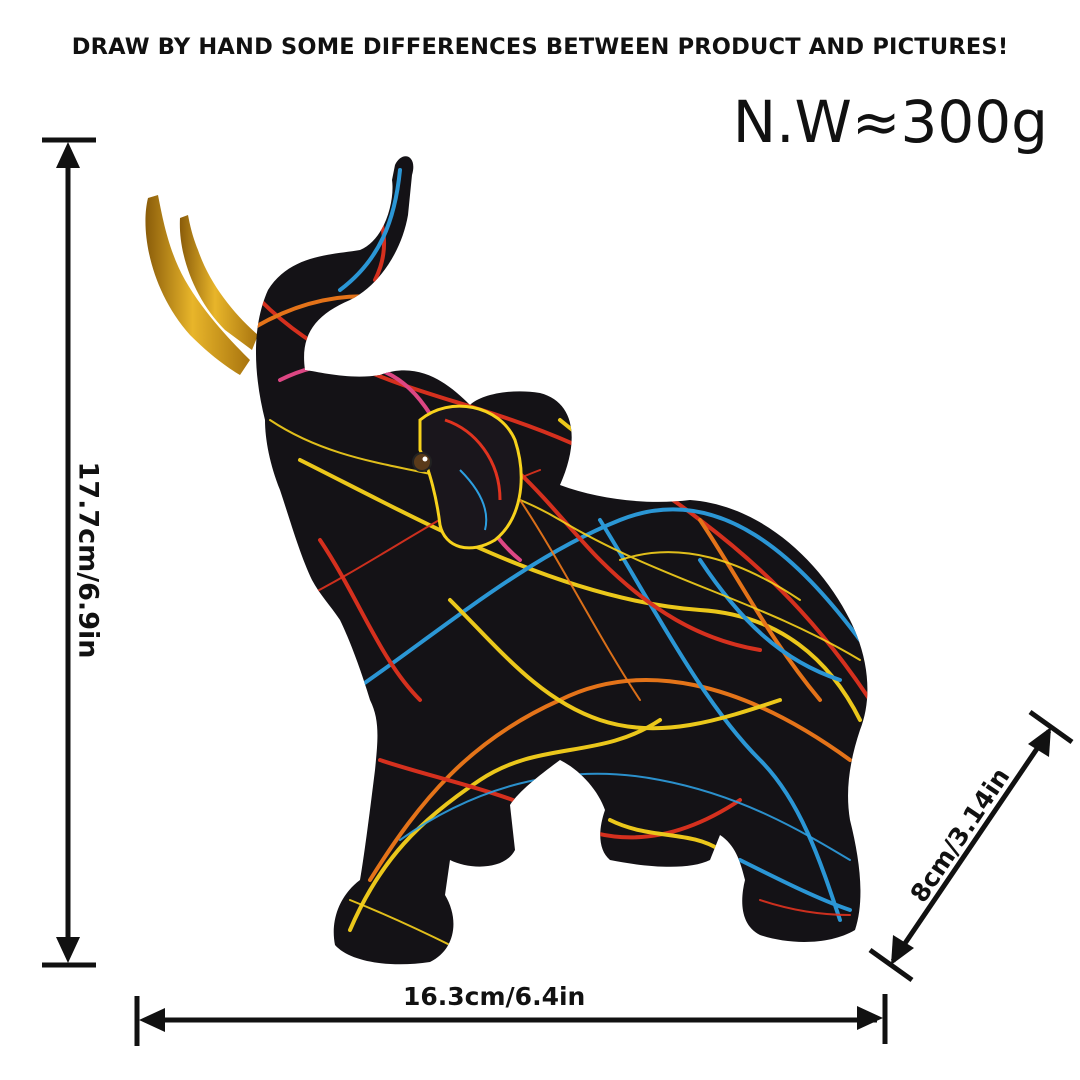 This screenshot has width=1080, height=1080. Describe the element at coordinates (511, 1020) in the screenshot. I see `width-dimension-line` at that location.